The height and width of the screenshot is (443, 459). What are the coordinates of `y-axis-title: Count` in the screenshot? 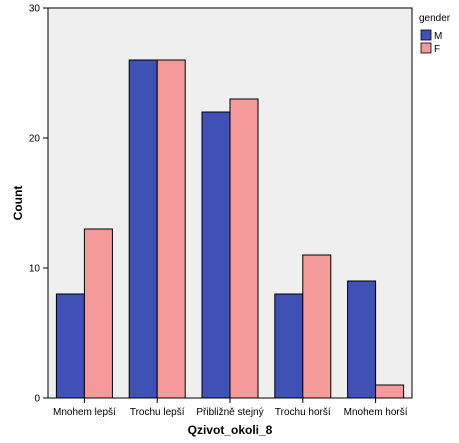 It's located at (18, 203).